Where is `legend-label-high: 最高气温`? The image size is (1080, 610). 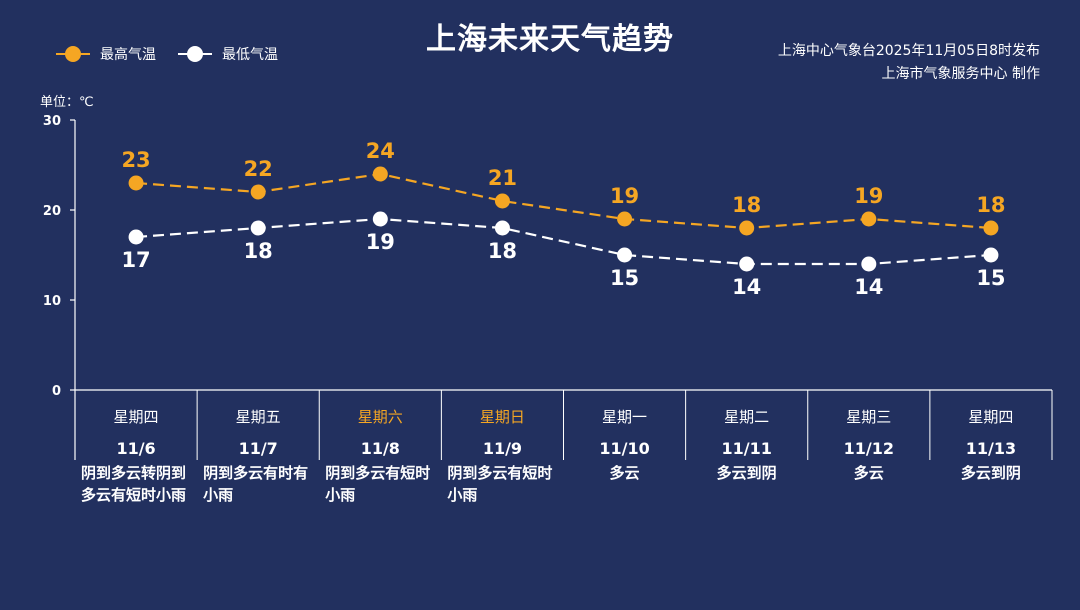
legend-label-high: 最高气温 is located at coordinates (128, 55).